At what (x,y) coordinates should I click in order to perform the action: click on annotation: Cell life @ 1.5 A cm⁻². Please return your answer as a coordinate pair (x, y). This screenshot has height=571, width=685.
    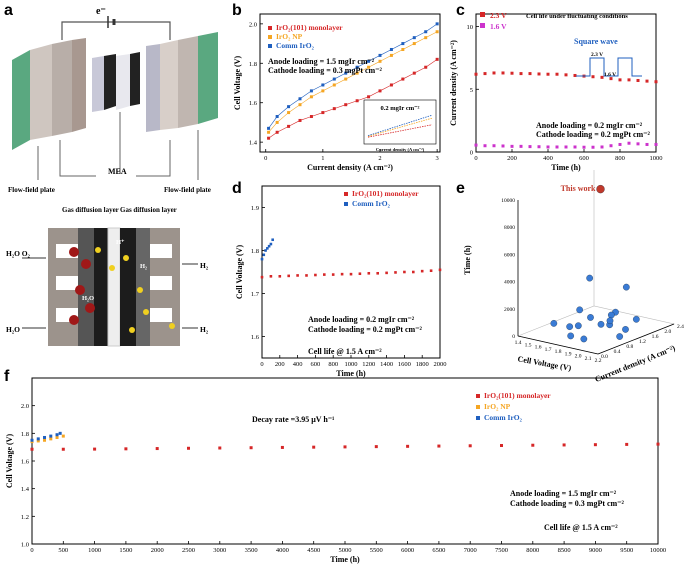
    Looking at the image, I should click on (581, 527).